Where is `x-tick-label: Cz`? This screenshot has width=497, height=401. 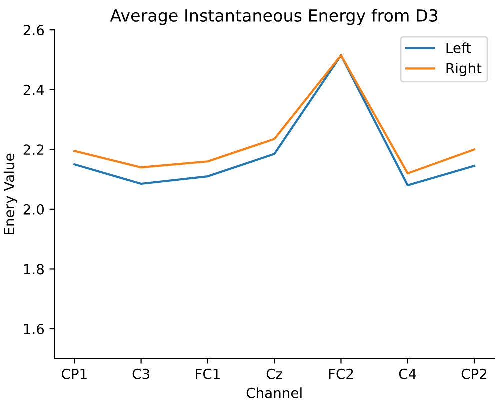
x-tick-label: Cz is located at coordinates (274, 374).